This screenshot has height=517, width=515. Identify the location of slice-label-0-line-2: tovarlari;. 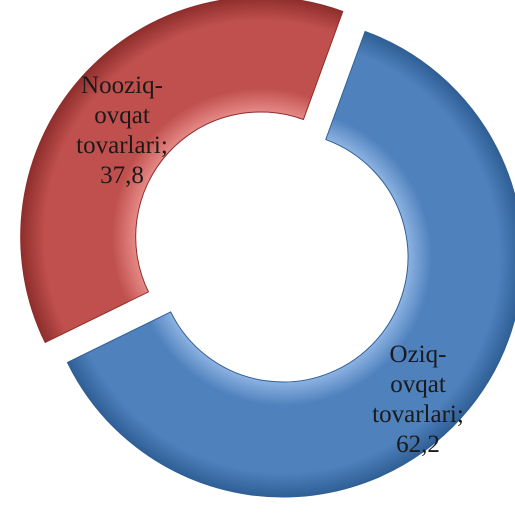
(418, 414).